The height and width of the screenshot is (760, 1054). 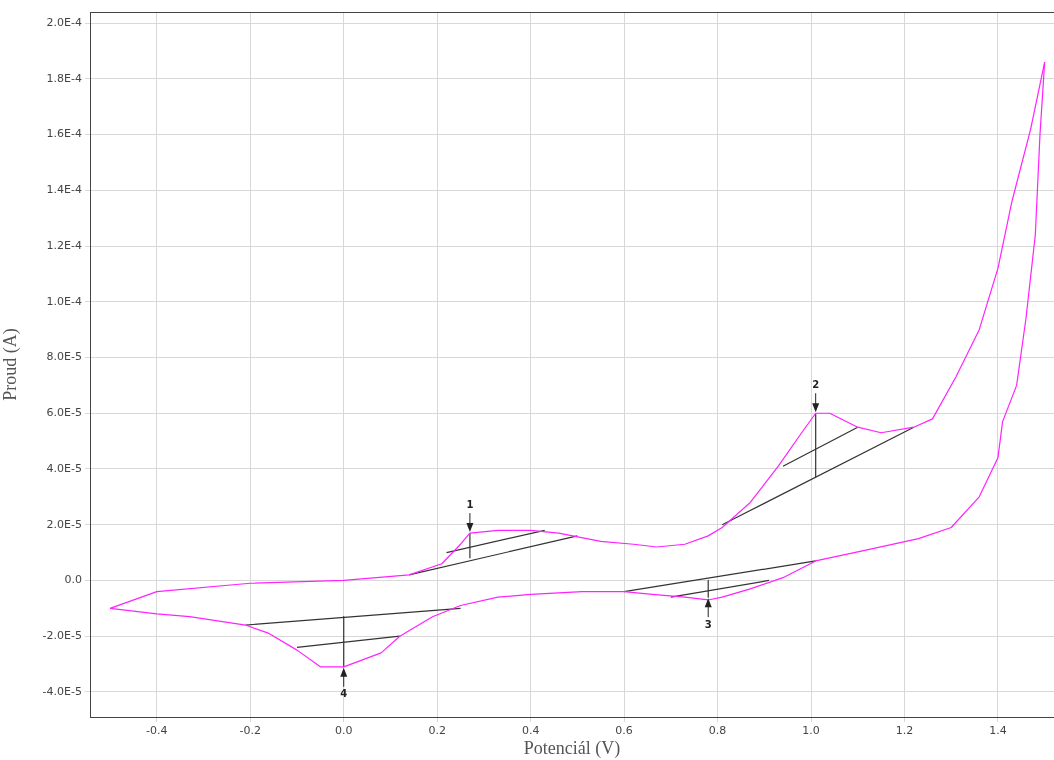 I want to click on y-tick-label: 0.0, so click(x=73, y=580).